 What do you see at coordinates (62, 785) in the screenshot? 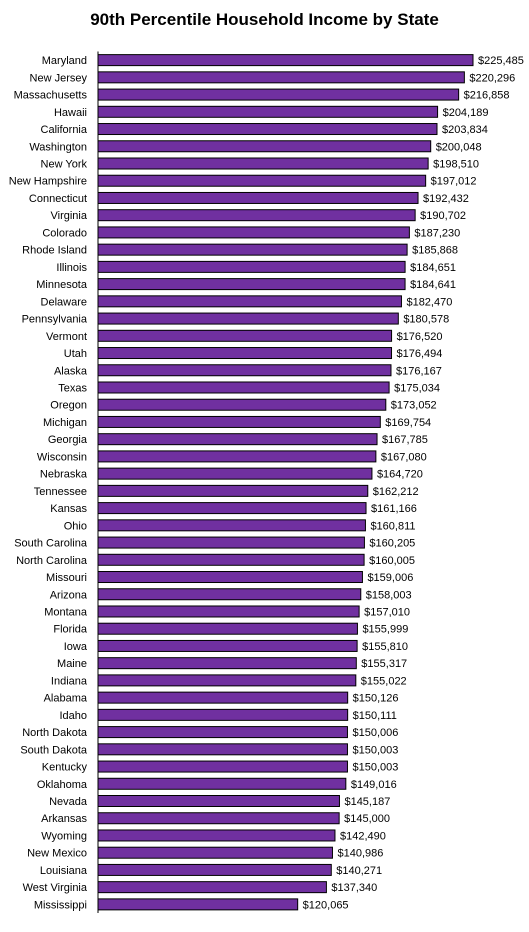
I see `category-label: Oklahoma` at bounding box center [62, 785].